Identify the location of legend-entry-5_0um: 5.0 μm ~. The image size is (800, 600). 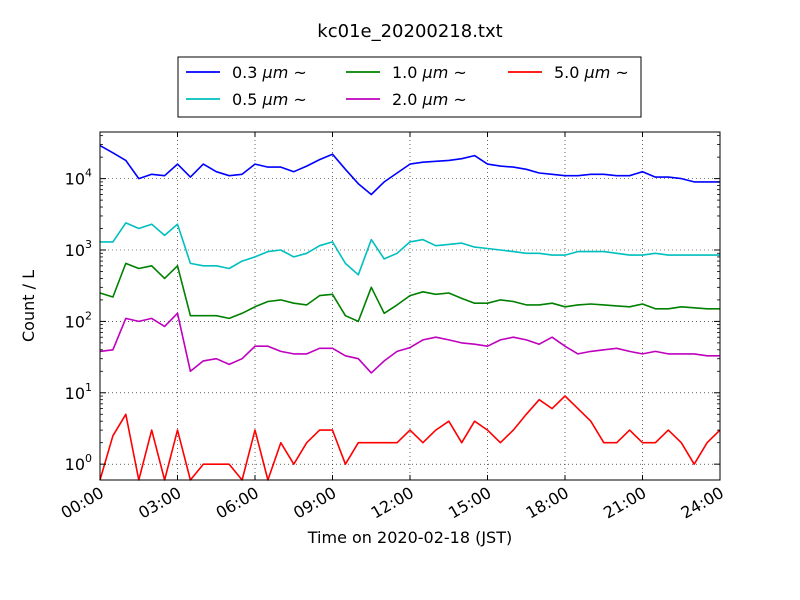
(568, 72).